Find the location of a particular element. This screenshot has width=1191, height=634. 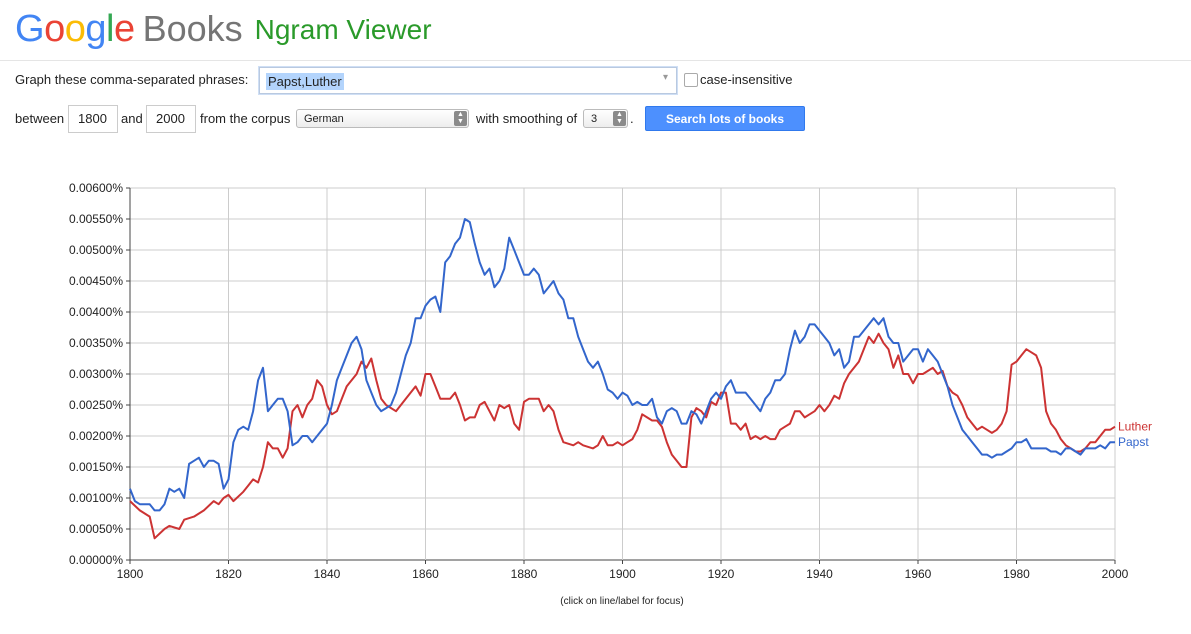

y-tick-label: 0.00050% is located at coordinates (96, 529).